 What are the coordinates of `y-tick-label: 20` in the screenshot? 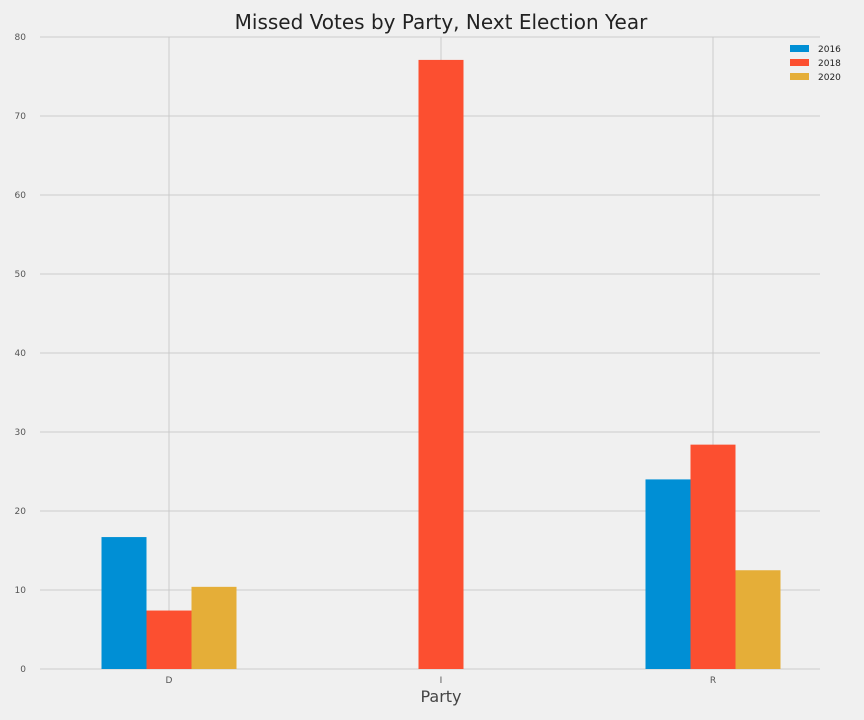 It's located at (21, 512).